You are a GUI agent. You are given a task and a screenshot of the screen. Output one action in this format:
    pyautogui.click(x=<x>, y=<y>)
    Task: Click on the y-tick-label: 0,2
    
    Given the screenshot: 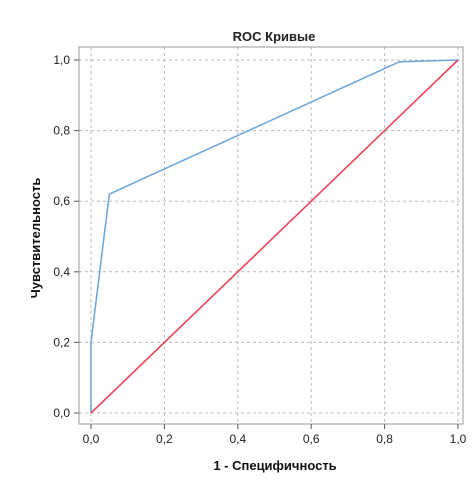 What is the action you would take?
    pyautogui.click(x=61, y=342)
    